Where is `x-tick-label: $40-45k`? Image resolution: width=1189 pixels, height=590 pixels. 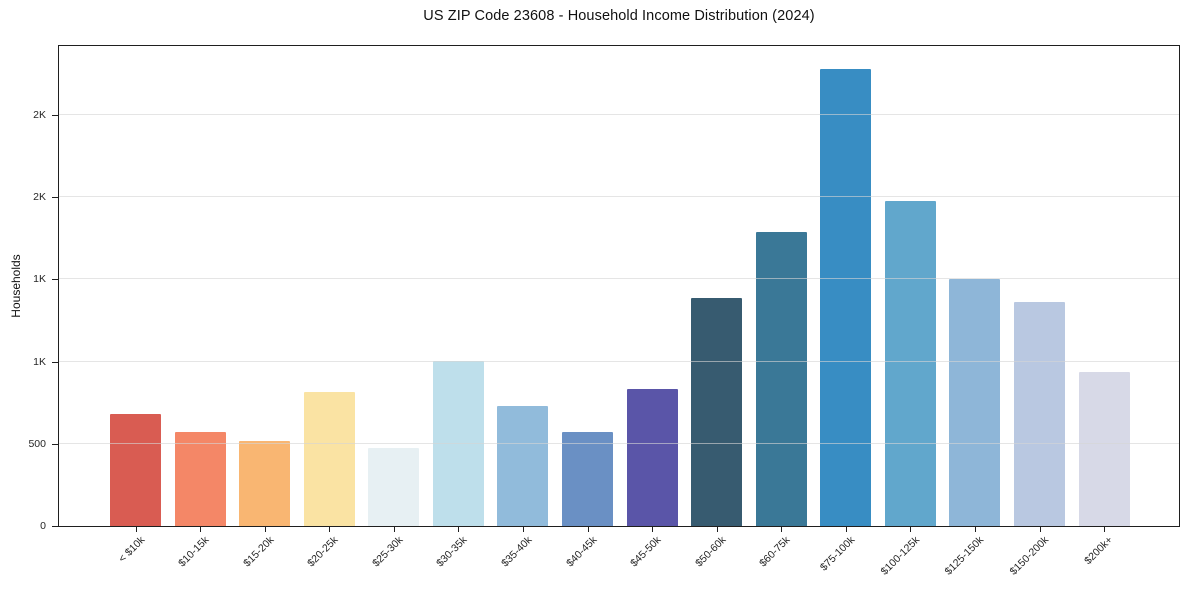
x-tick-label: $40-45k is located at coordinates (581, 552).